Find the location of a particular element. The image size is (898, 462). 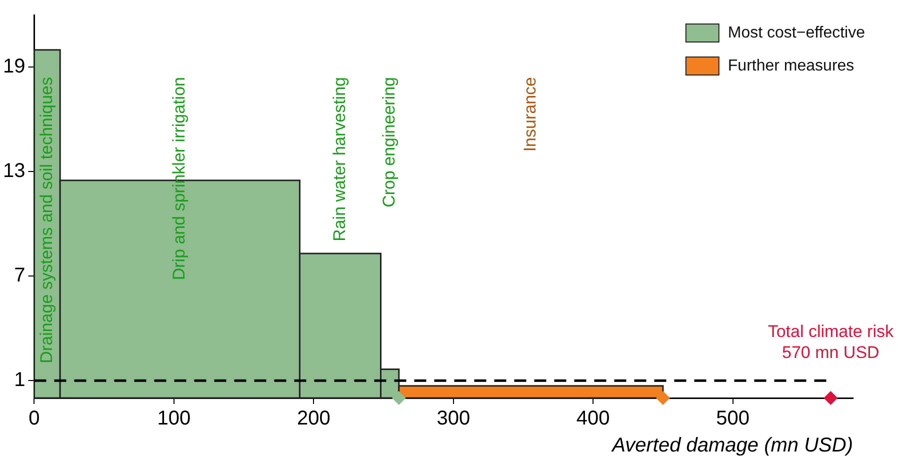

annotation: Total climate risk 570 mn USD is located at coordinates (831, 342).